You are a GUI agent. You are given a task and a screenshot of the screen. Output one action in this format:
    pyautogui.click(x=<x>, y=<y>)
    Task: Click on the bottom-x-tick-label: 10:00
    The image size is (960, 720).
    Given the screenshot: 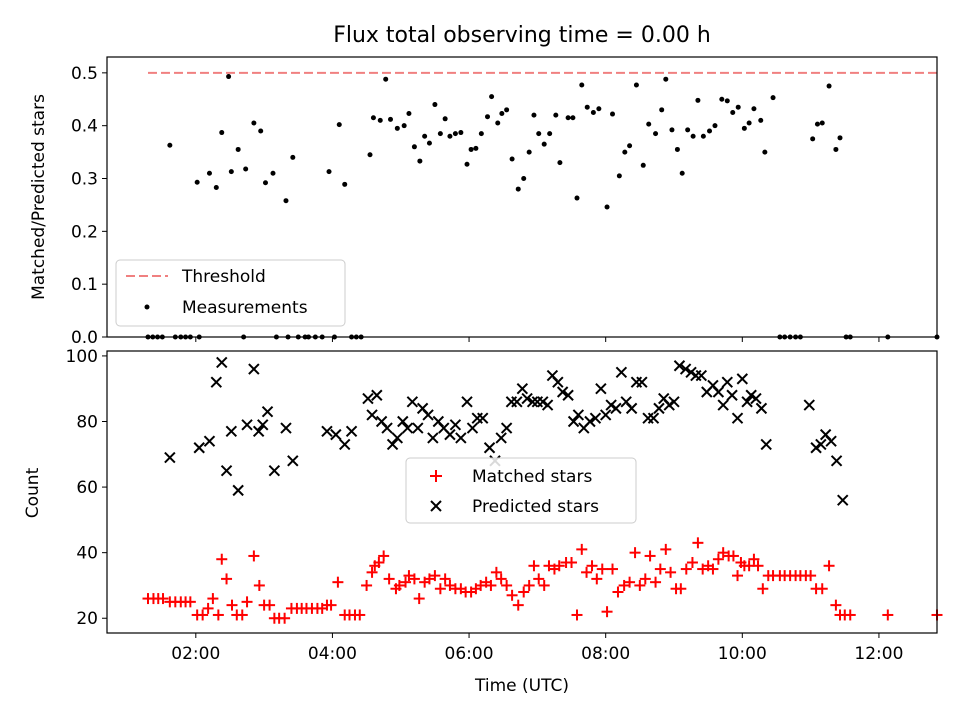 What is the action you would take?
    pyautogui.click(x=742, y=654)
    